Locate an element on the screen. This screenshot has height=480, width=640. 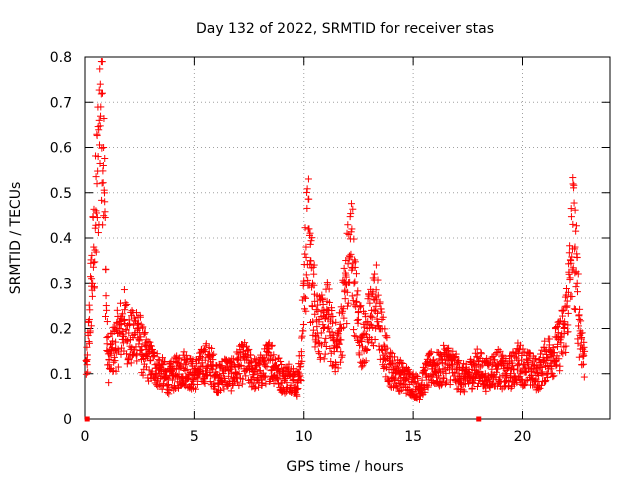
y-axis-title: SRMTID / TECUs is located at coordinates (16, 238).